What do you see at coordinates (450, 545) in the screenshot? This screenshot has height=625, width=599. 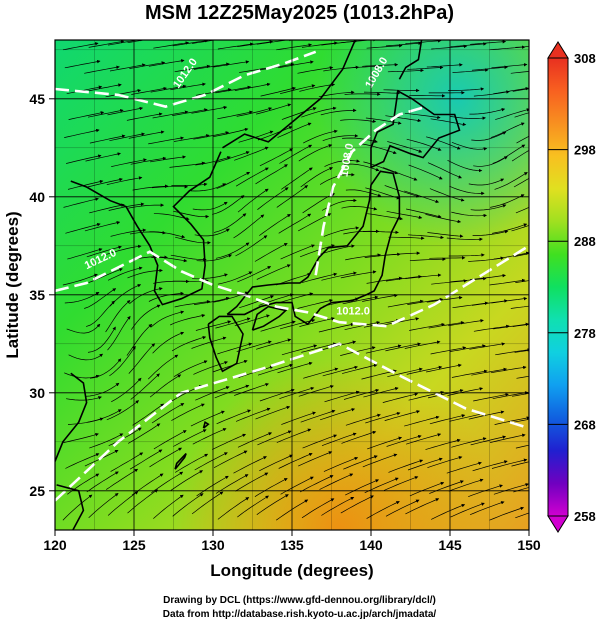 I see `x-tick-label: 145` at bounding box center [450, 545].